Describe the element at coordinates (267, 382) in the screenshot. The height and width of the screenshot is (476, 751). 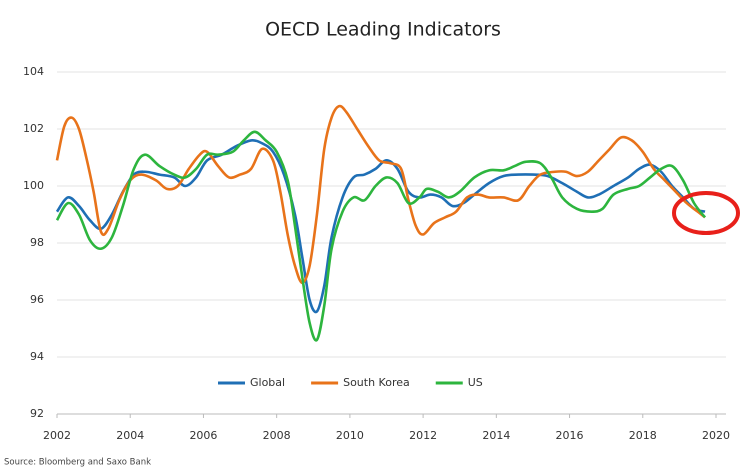
I see `legend-label: Global` at that location.